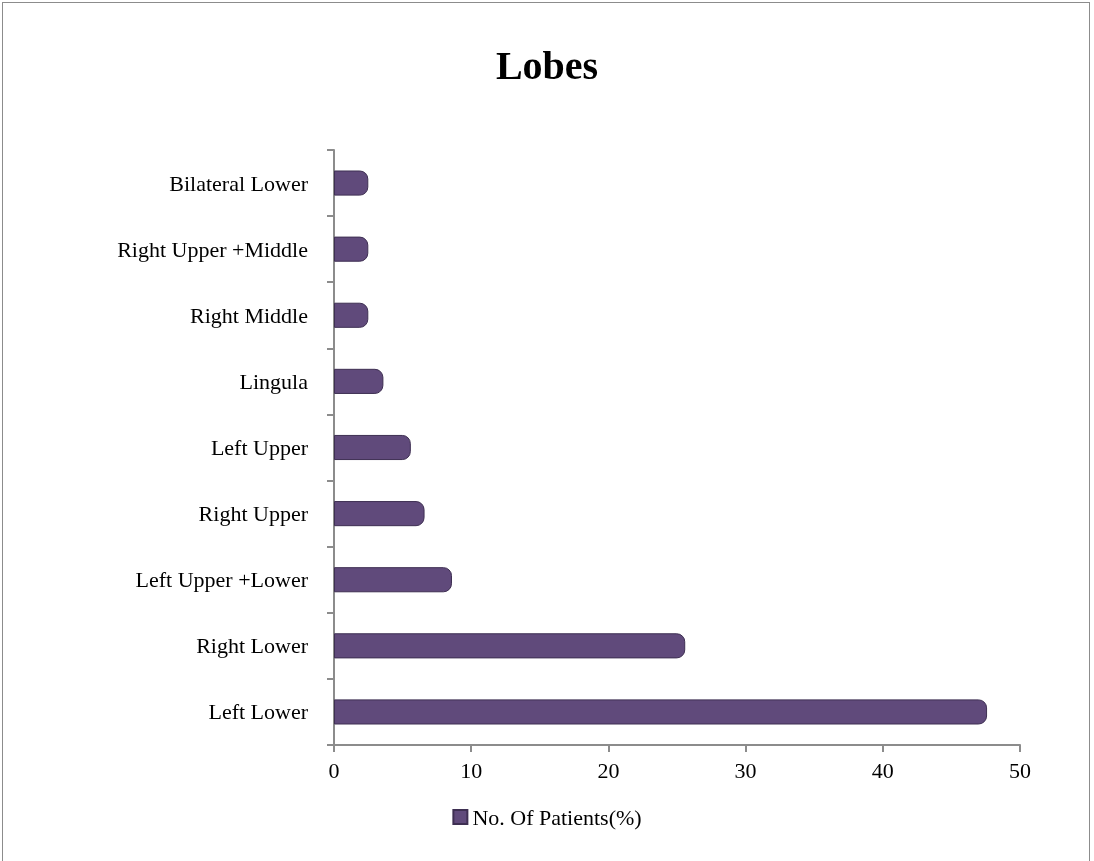 The width and height of the screenshot is (1094, 861). I want to click on x-tick-label: 0, so click(334, 770).